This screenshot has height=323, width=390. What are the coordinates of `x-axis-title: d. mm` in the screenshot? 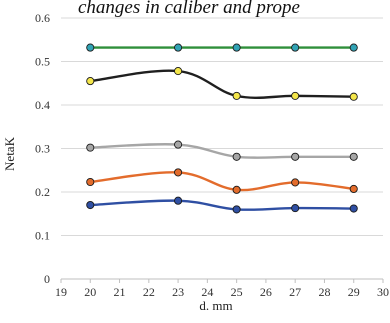 It's located at (215, 305).